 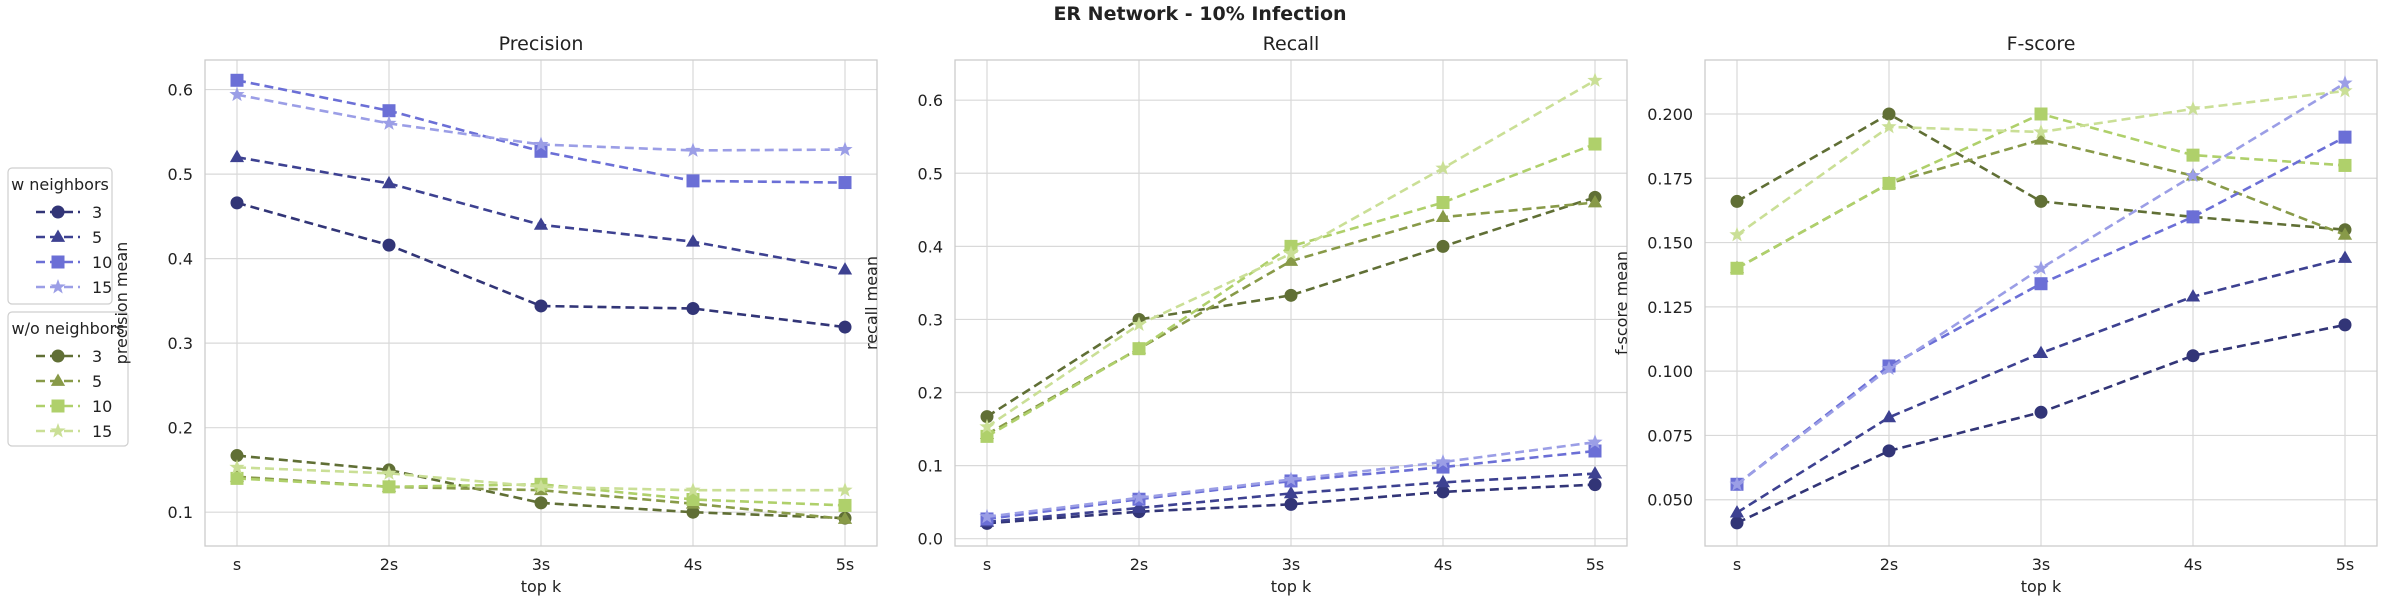 What do you see at coordinates (930, 173) in the screenshot?
I see `y-tick-label: 0.5` at bounding box center [930, 173].